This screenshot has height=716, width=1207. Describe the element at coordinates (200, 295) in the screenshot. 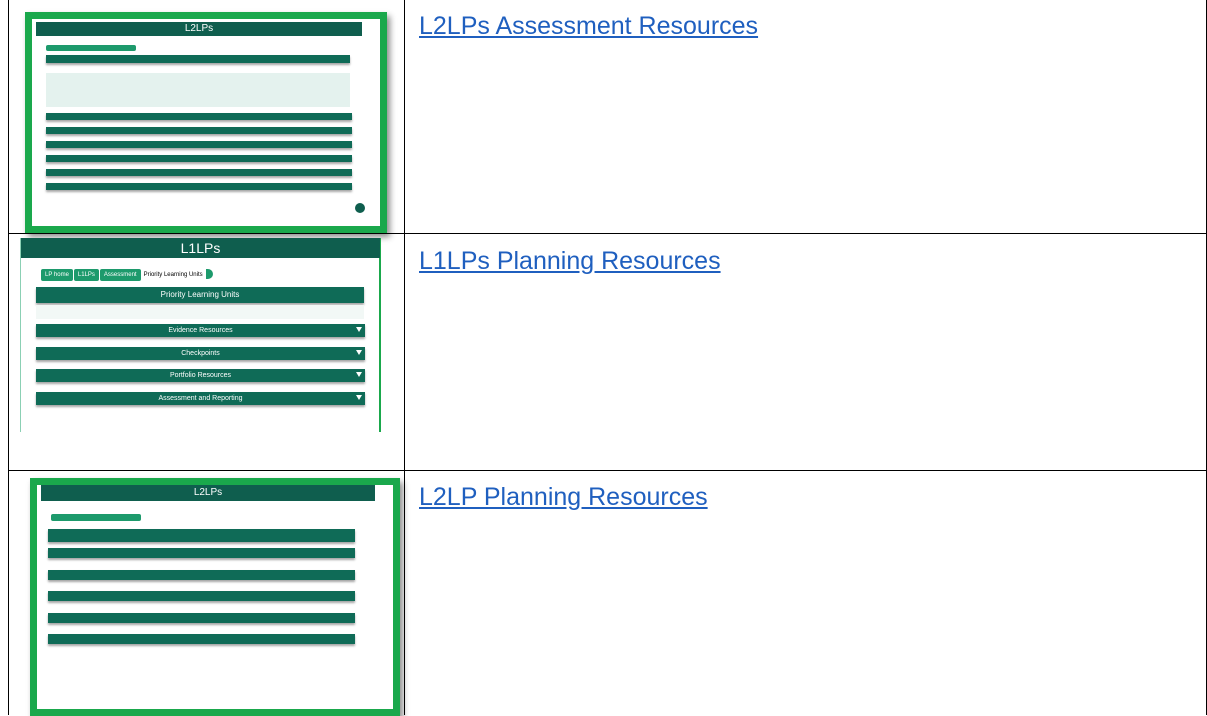

I see `heading-bar: Priority Learning Units` at that location.